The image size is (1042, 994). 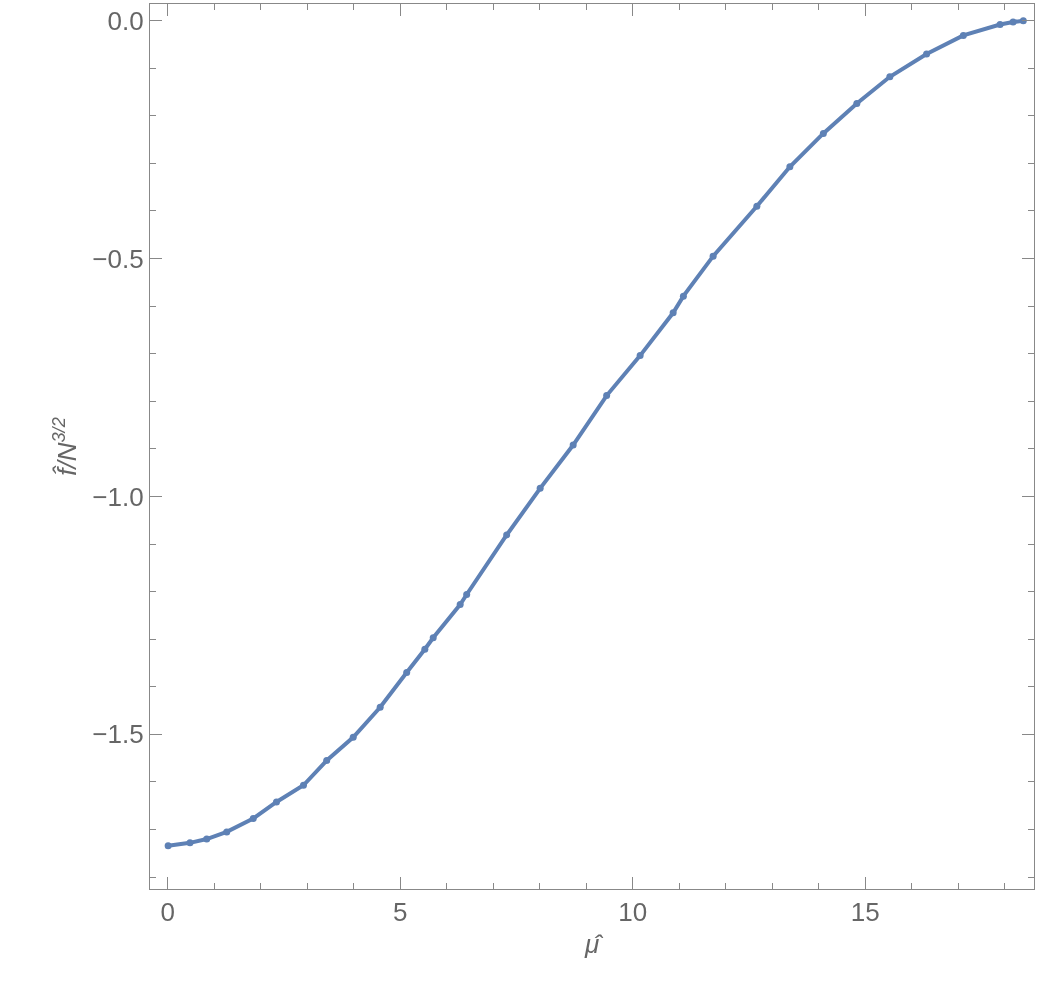 I want to click on x-tick-label: 15, so click(x=865, y=912).